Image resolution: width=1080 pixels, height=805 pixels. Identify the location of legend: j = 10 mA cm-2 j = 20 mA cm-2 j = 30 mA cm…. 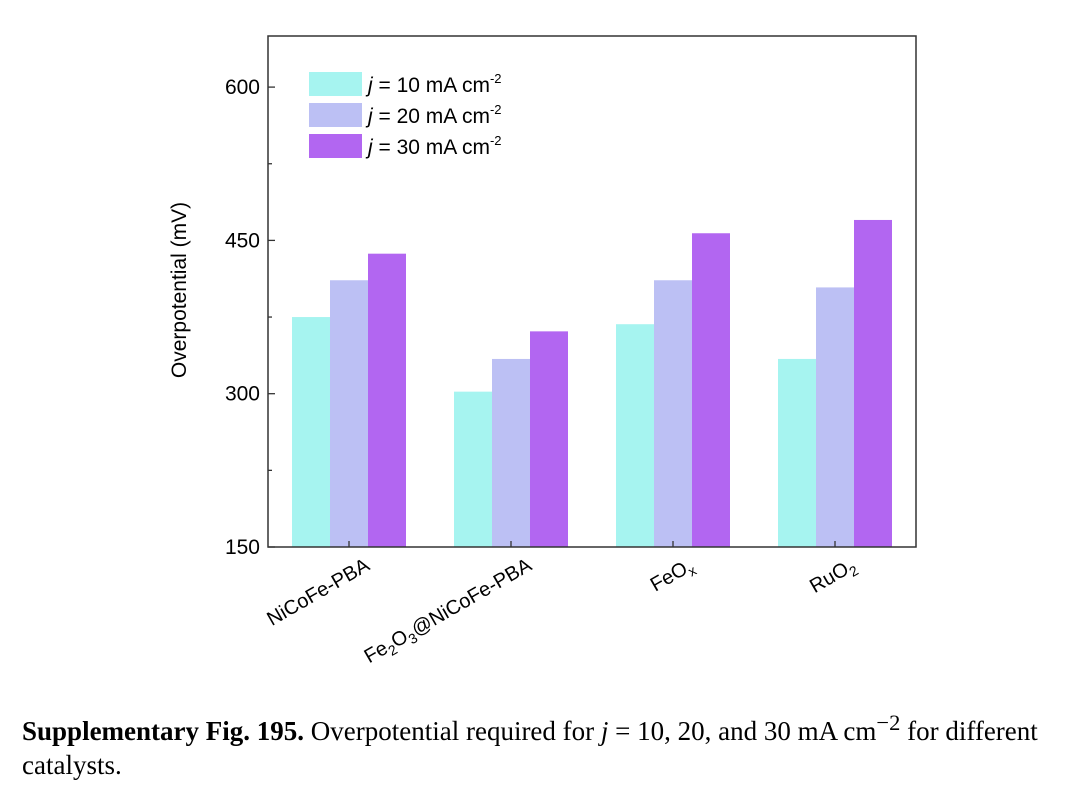
(405, 115).